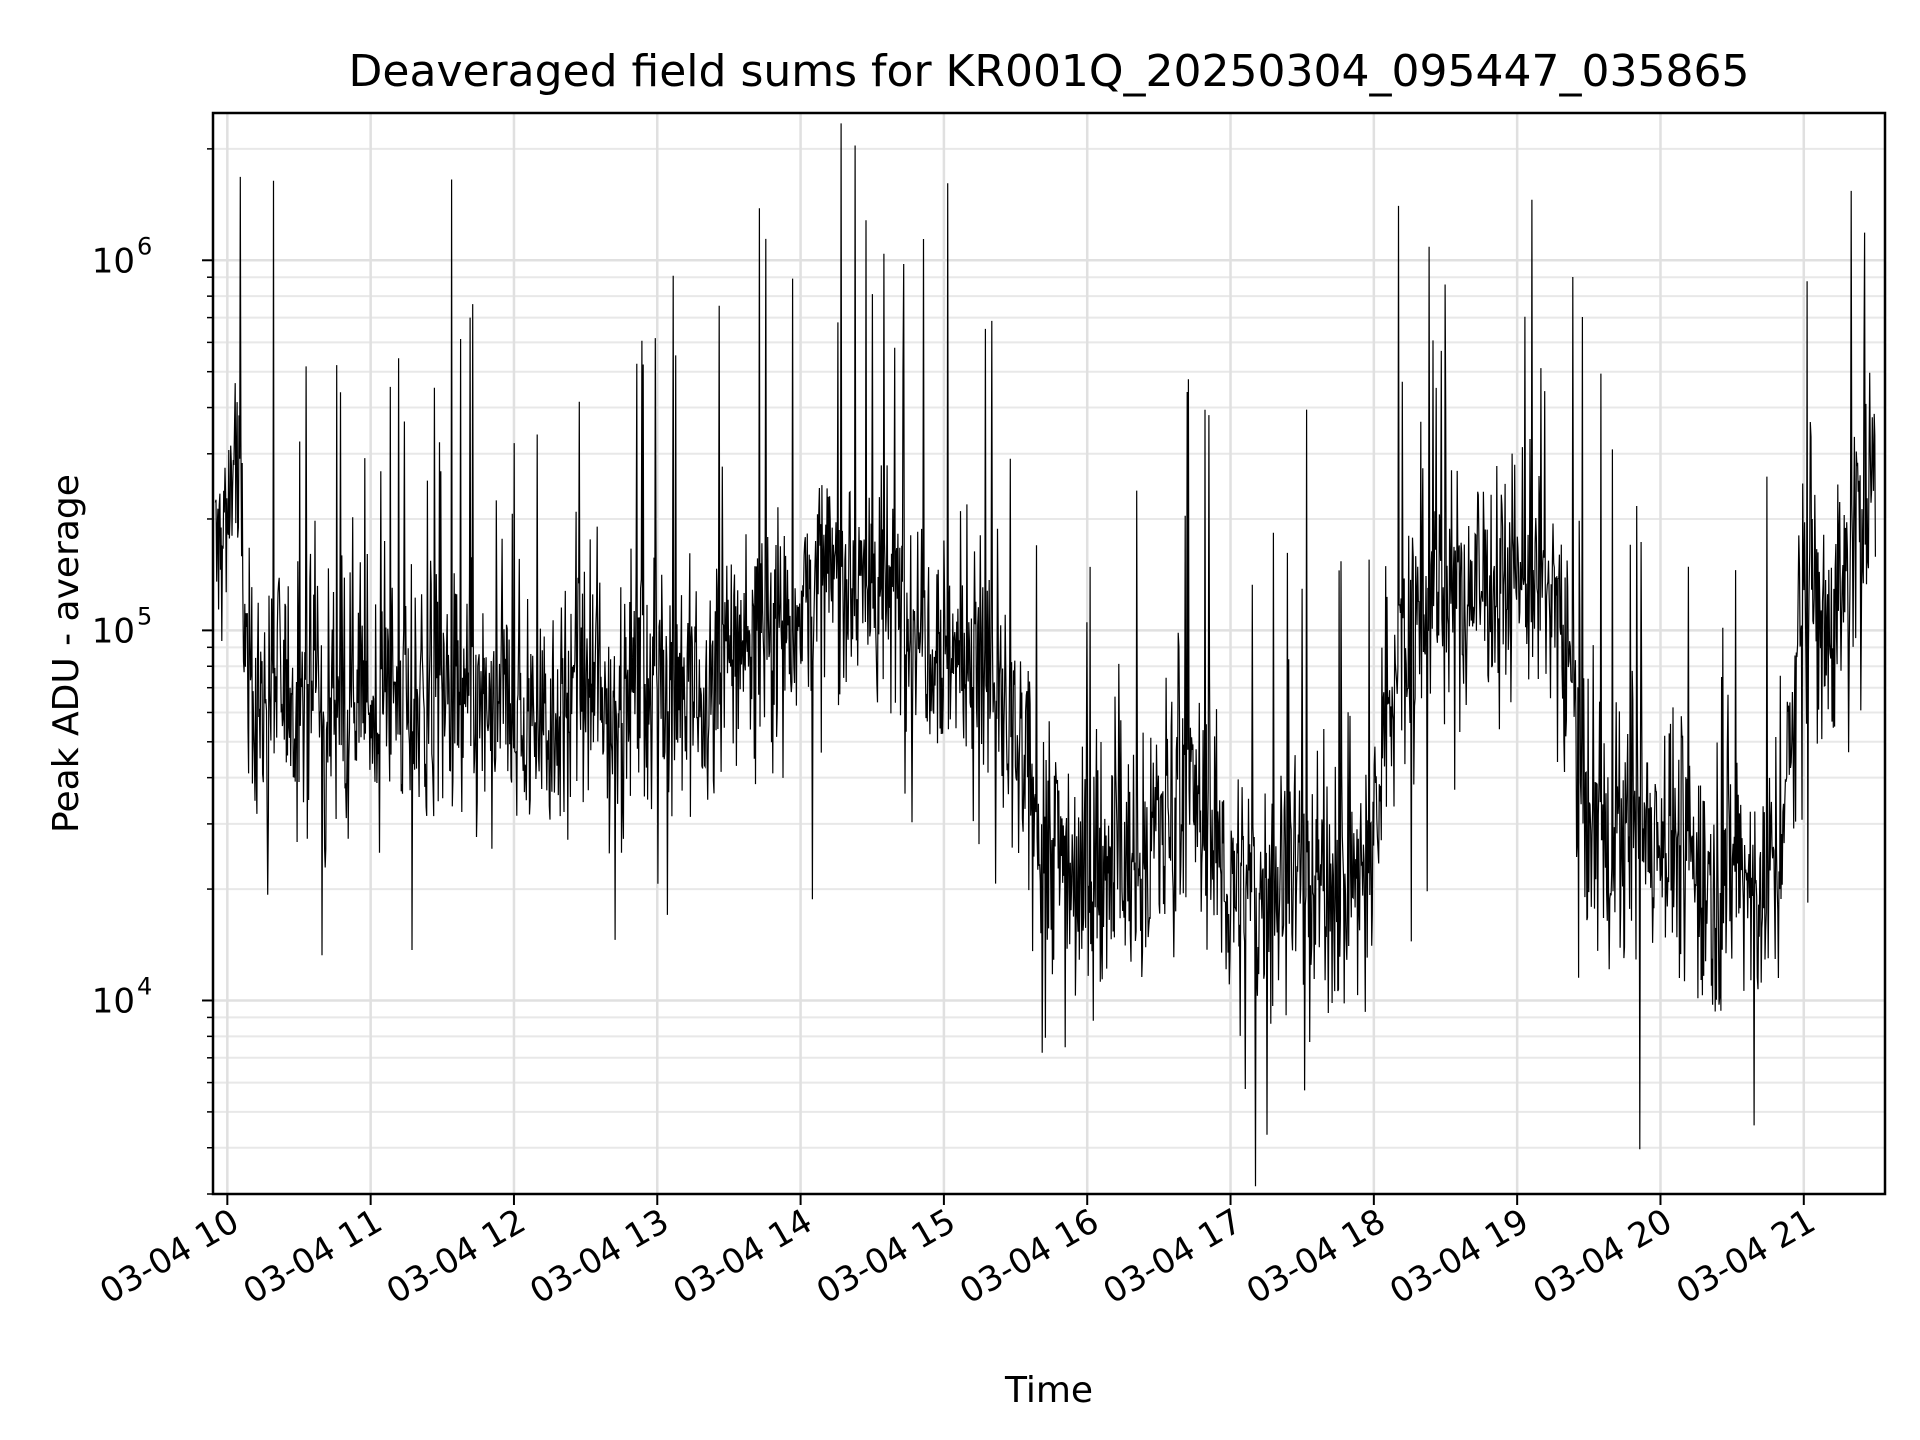 Image resolution: width=1920 pixels, height=1440 pixels. I want to click on x-tick-label: 03-04 17, so click(1173, 1256).